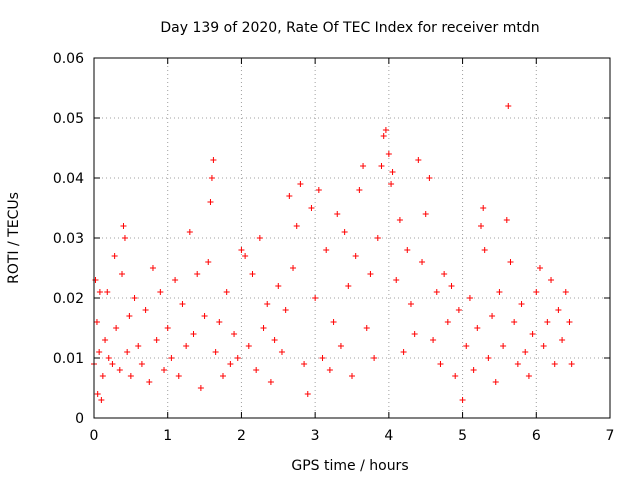 The height and width of the screenshot is (480, 640). I want to click on y-tick-label: 0.02, so click(68, 299).